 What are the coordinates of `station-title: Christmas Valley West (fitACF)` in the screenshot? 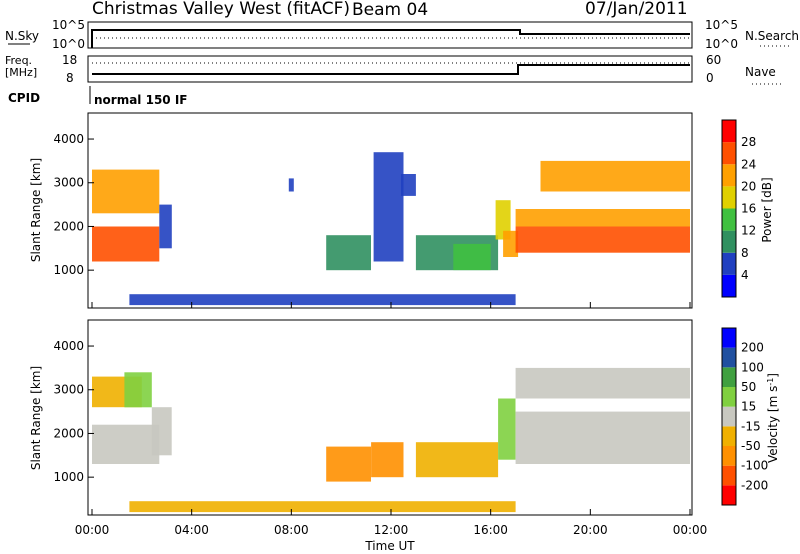 It's located at (221, 9).